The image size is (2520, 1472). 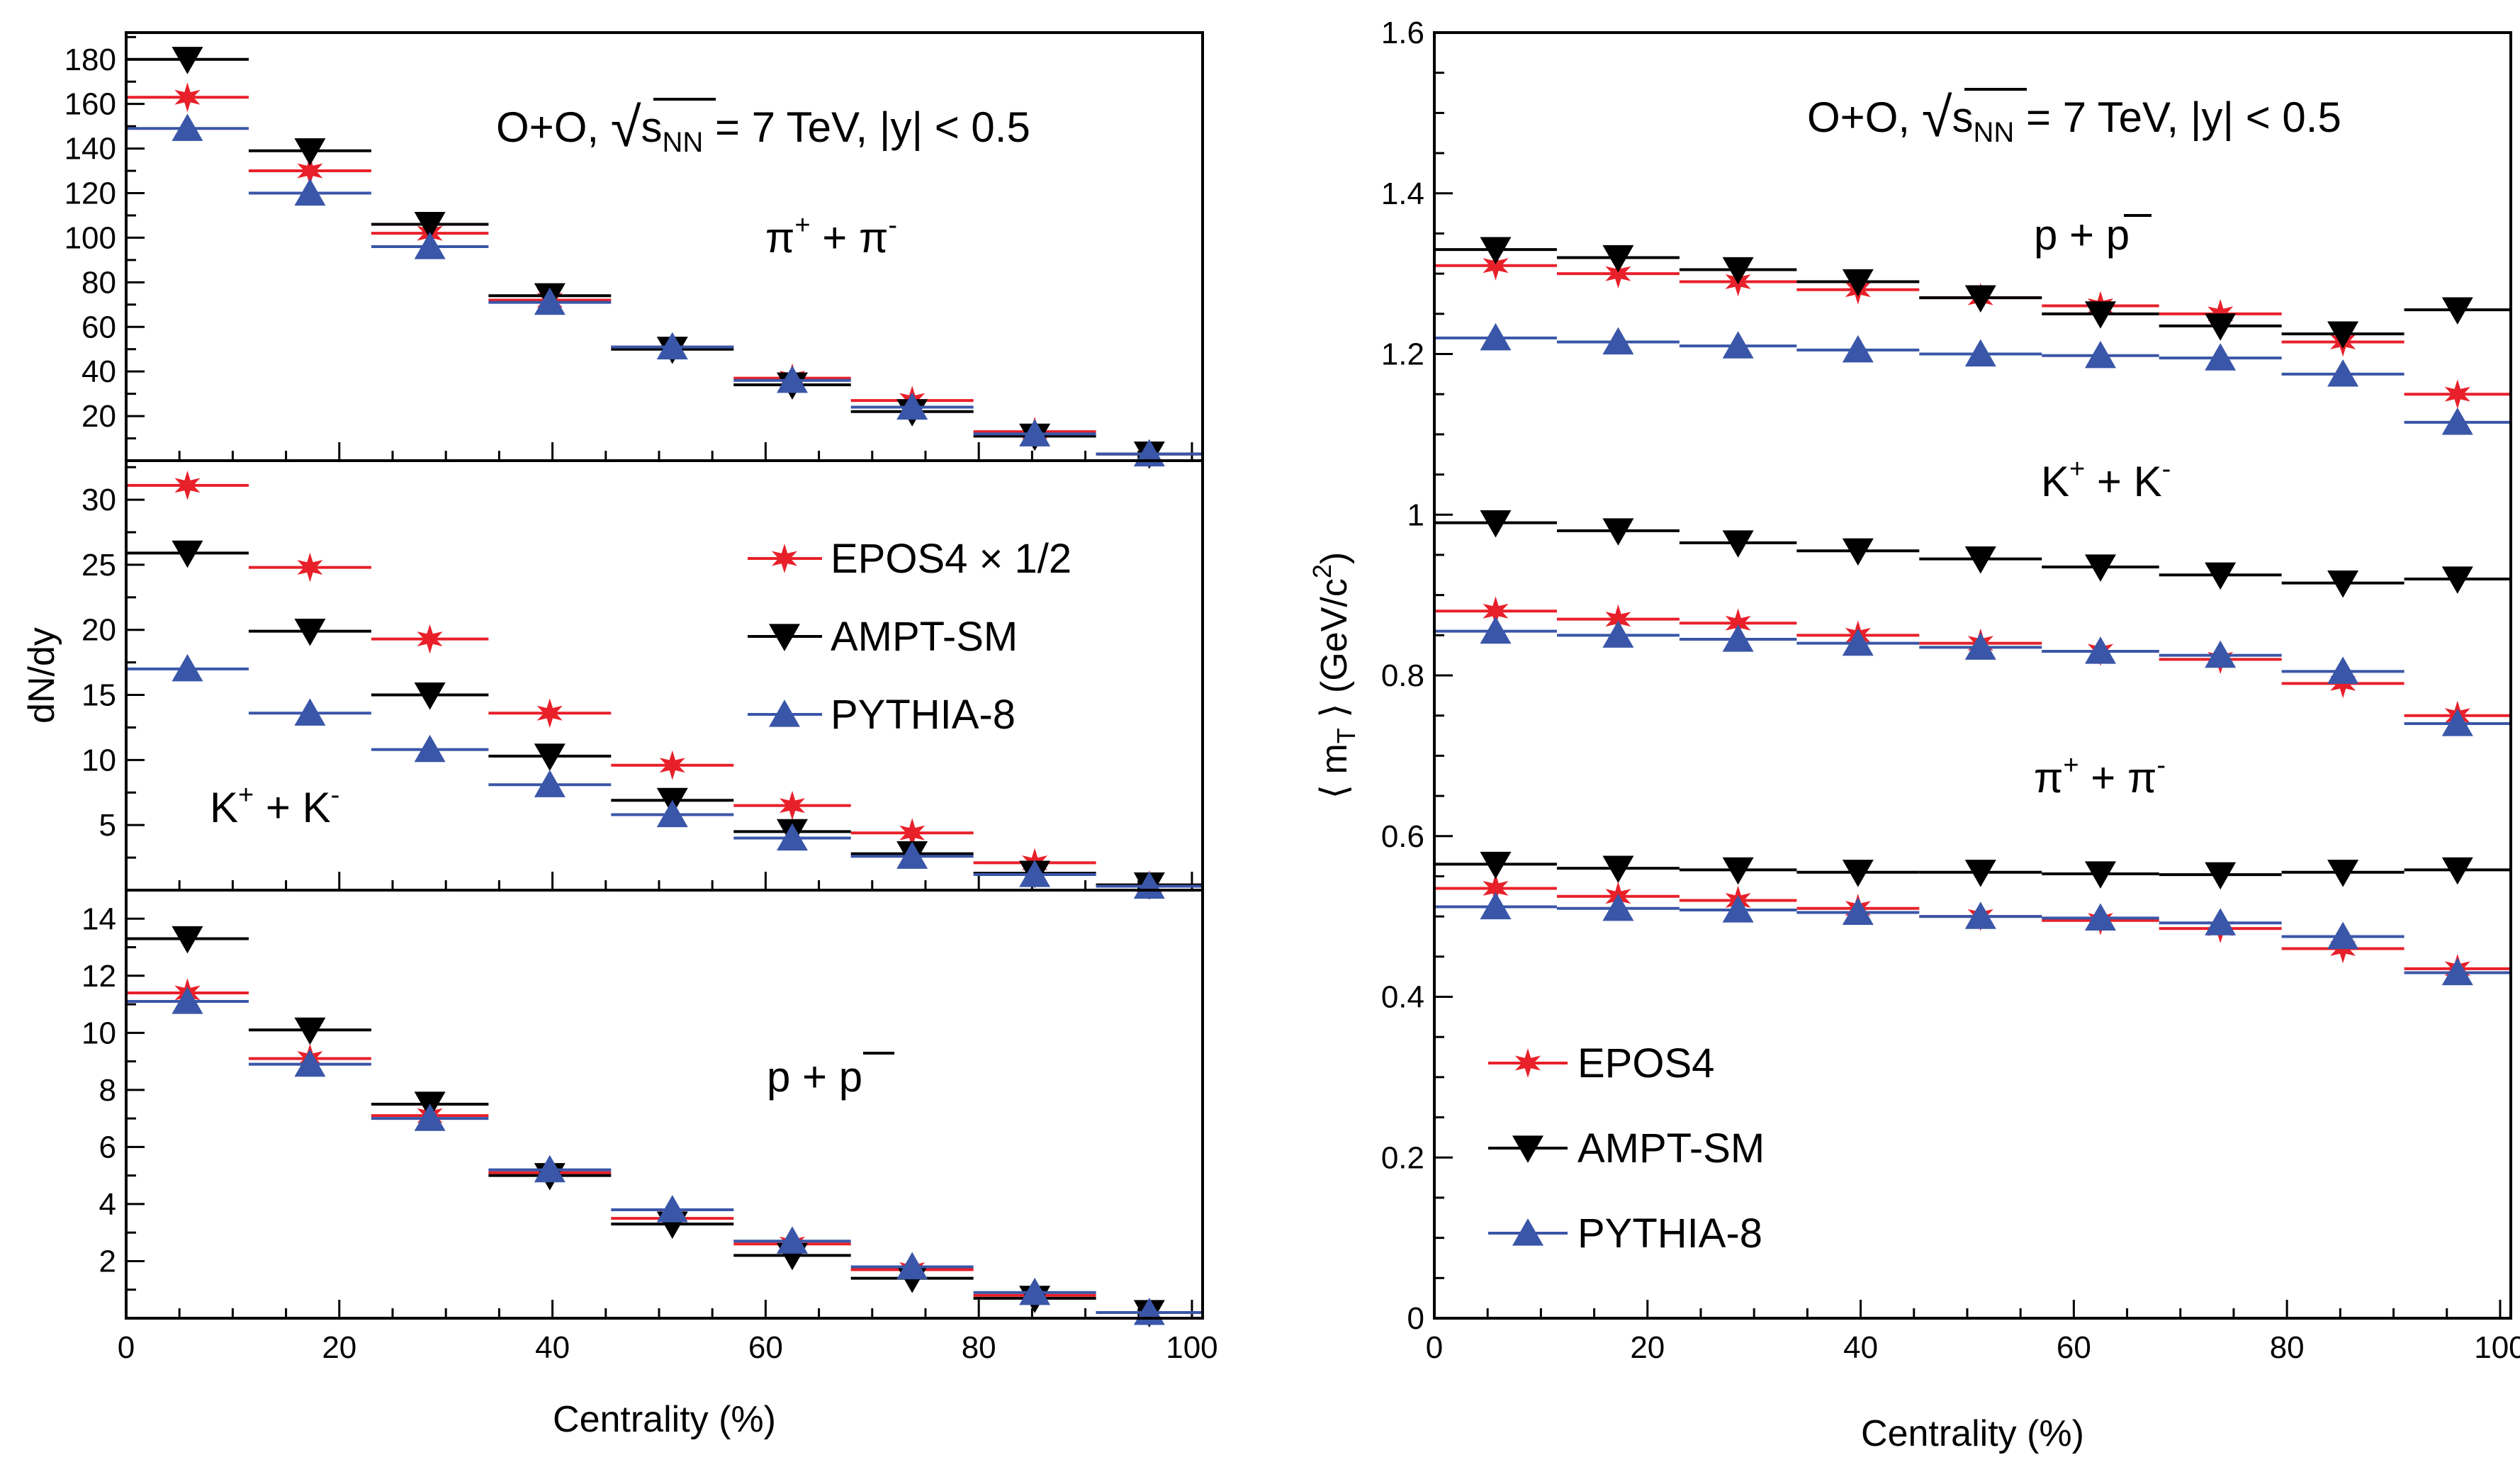 I want to click on kaon-label: K+ + K-, so click(x=2106, y=479).